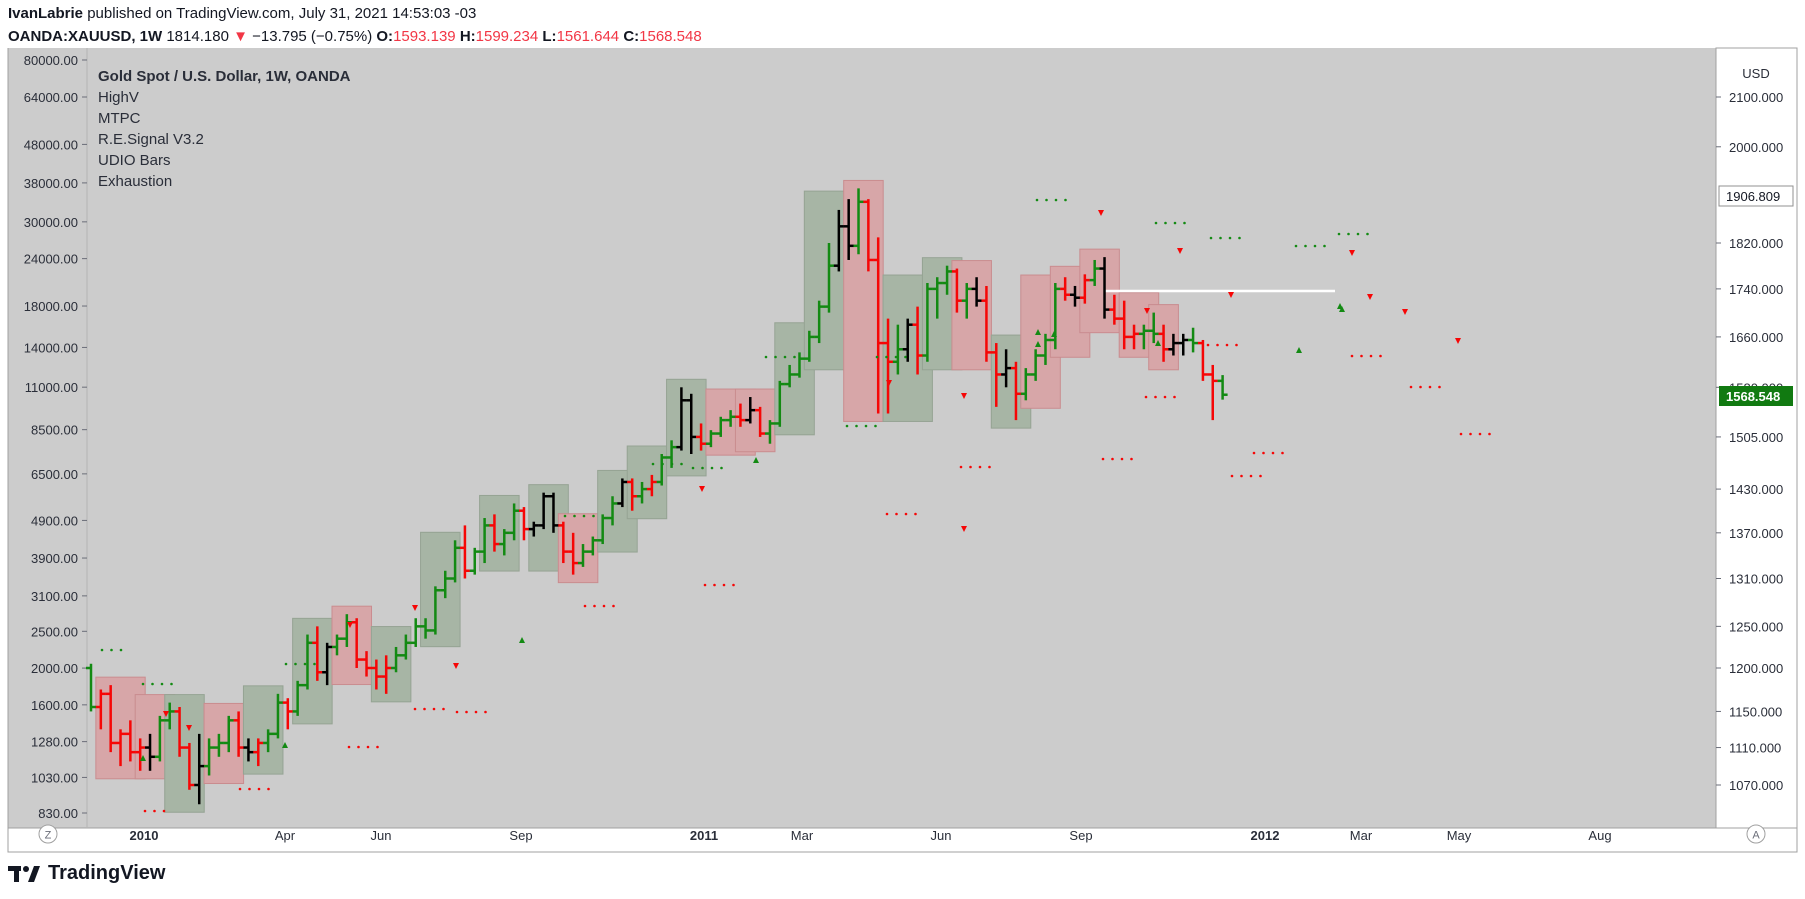 Image resolution: width=1805 pixels, height=899 pixels. What do you see at coordinates (134, 160) in the screenshot?
I see `legend-indicator: UDIO Bars` at bounding box center [134, 160].